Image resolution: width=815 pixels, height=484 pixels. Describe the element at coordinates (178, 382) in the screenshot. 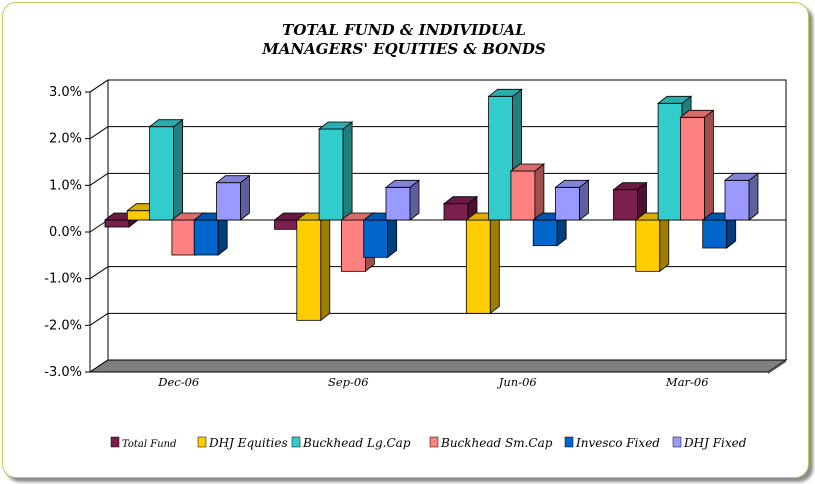

I see `x-tick-label: Dec-06` at that location.